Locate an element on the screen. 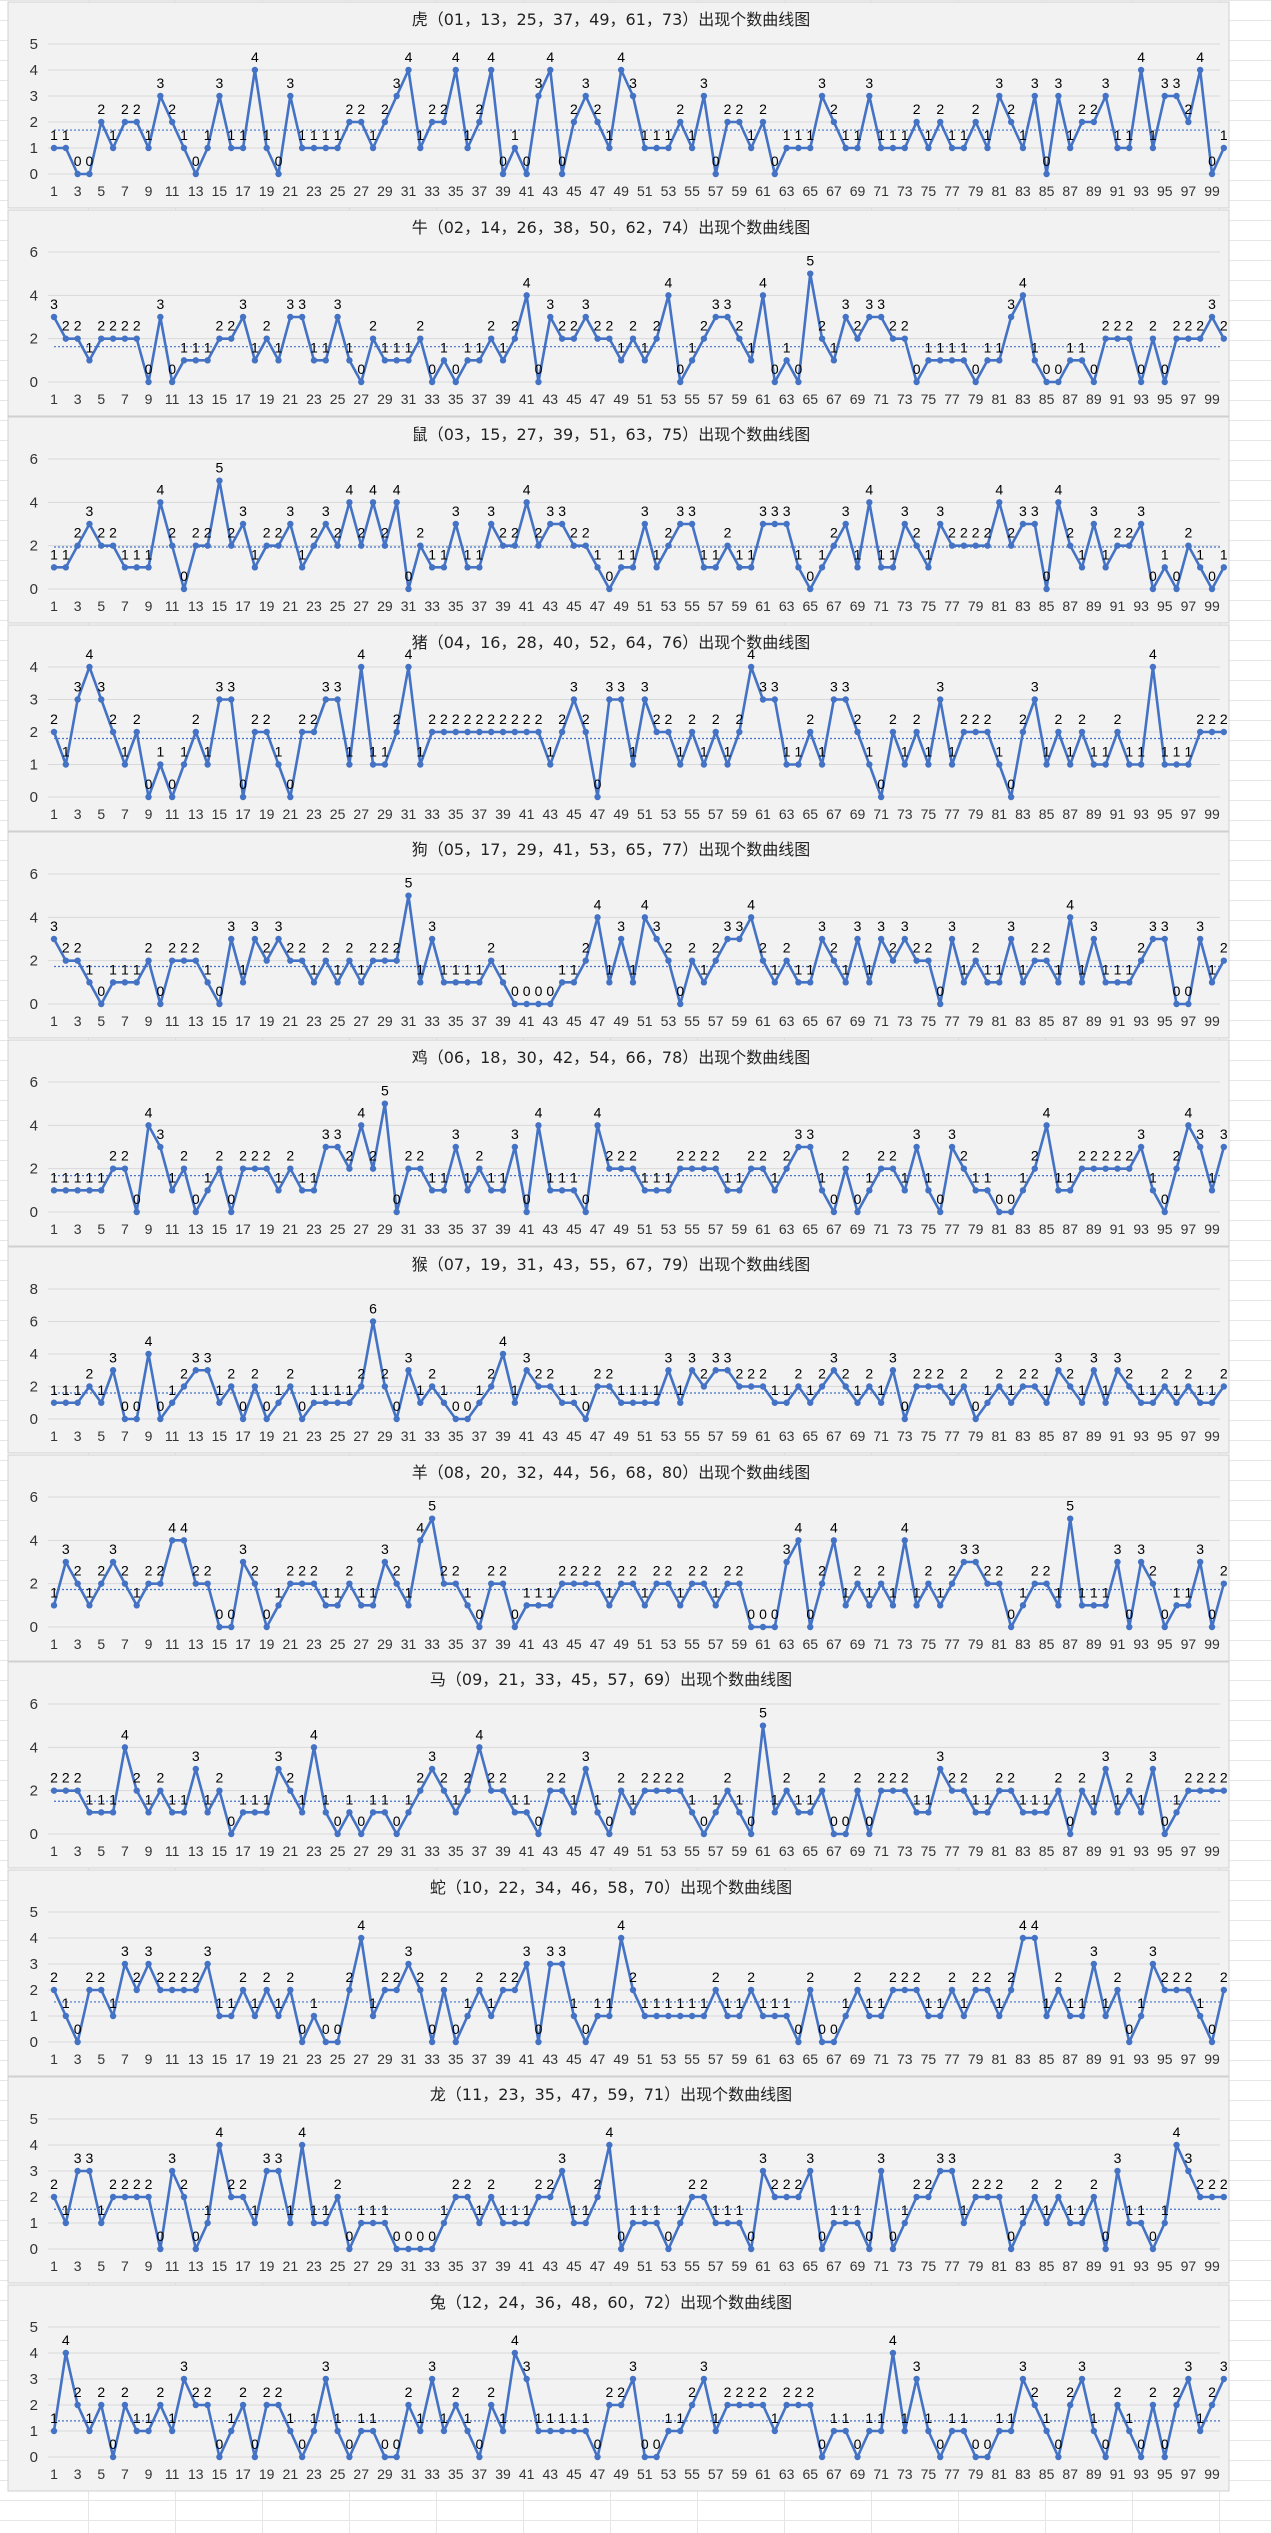 This screenshot has width=1271, height=2533. x-tick-label: 67 is located at coordinates (834, 1851).